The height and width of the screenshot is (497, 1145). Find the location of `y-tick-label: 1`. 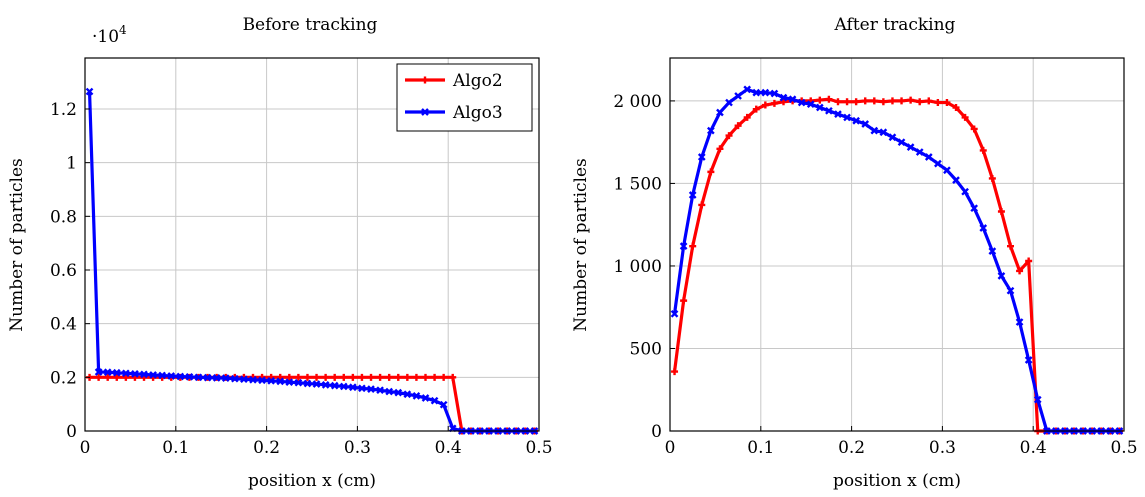

y-tick-label: 1 is located at coordinates (71, 164).